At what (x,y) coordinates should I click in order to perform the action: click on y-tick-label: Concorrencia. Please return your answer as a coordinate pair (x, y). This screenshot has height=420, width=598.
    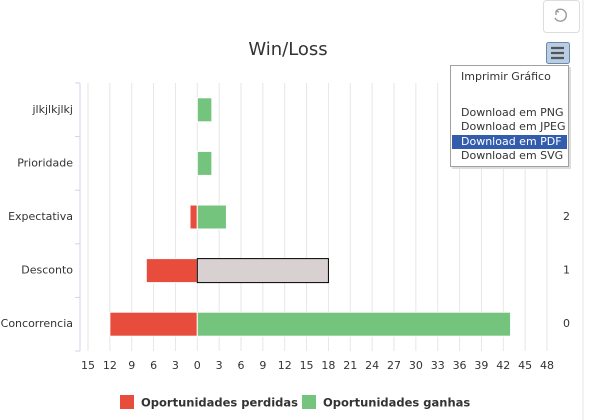
    Looking at the image, I should click on (37, 323).